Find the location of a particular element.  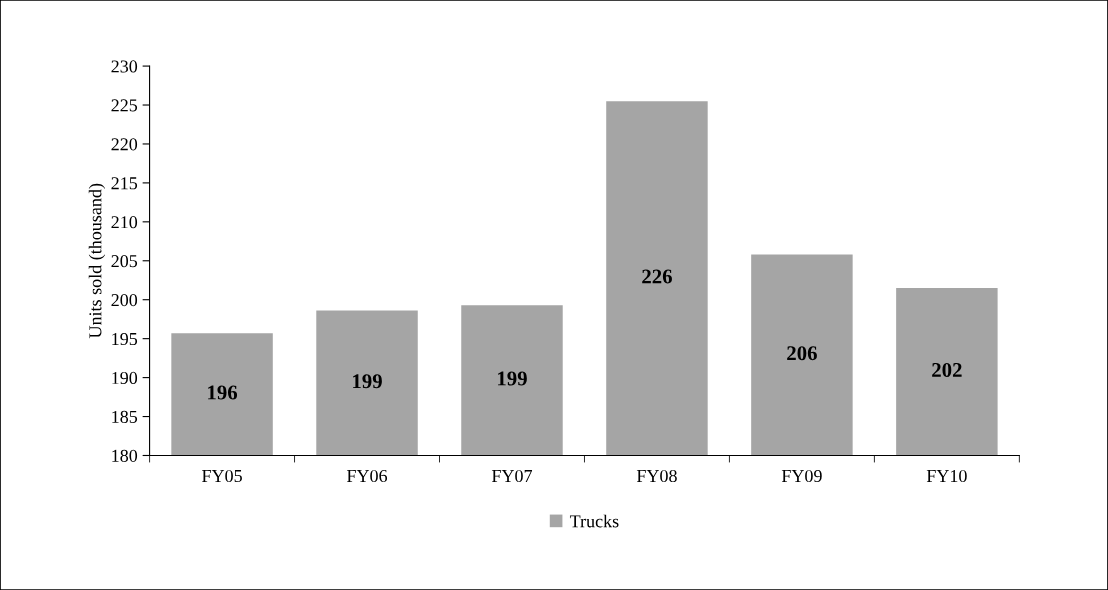

data-label: 202 is located at coordinates (947, 369).